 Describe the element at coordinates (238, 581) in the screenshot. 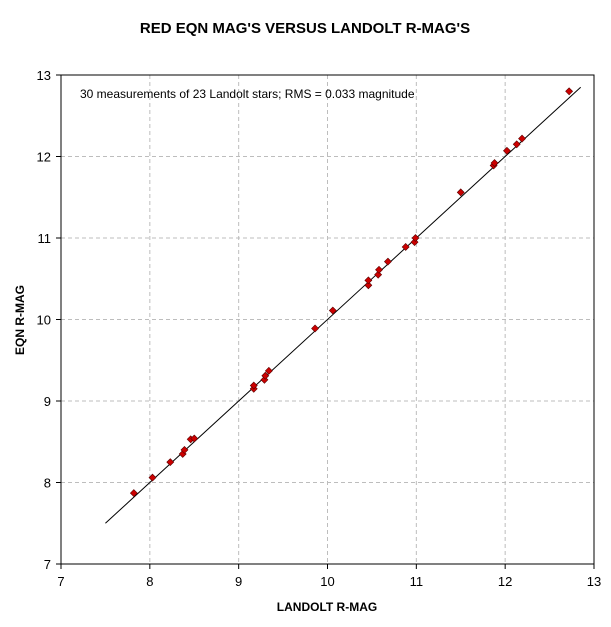

I see `x-tick-label: 9` at that location.